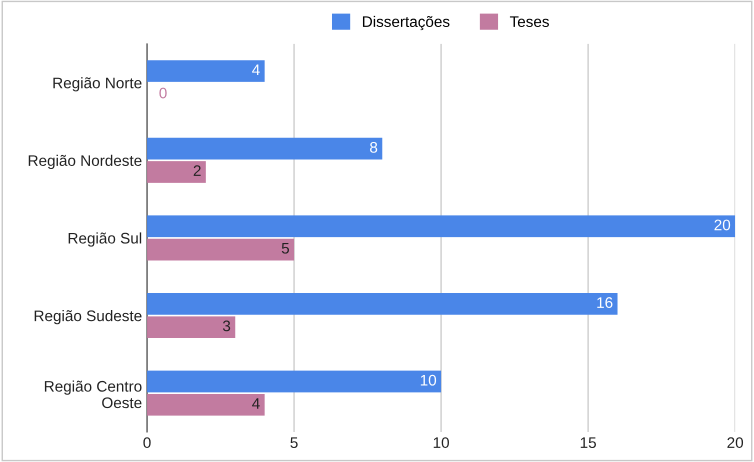 Image resolution: width=754 pixels, height=462 pixels. What do you see at coordinates (406, 23) in the screenshot?
I see `legend-label: Dissertações` at bounding box center [406, 23].